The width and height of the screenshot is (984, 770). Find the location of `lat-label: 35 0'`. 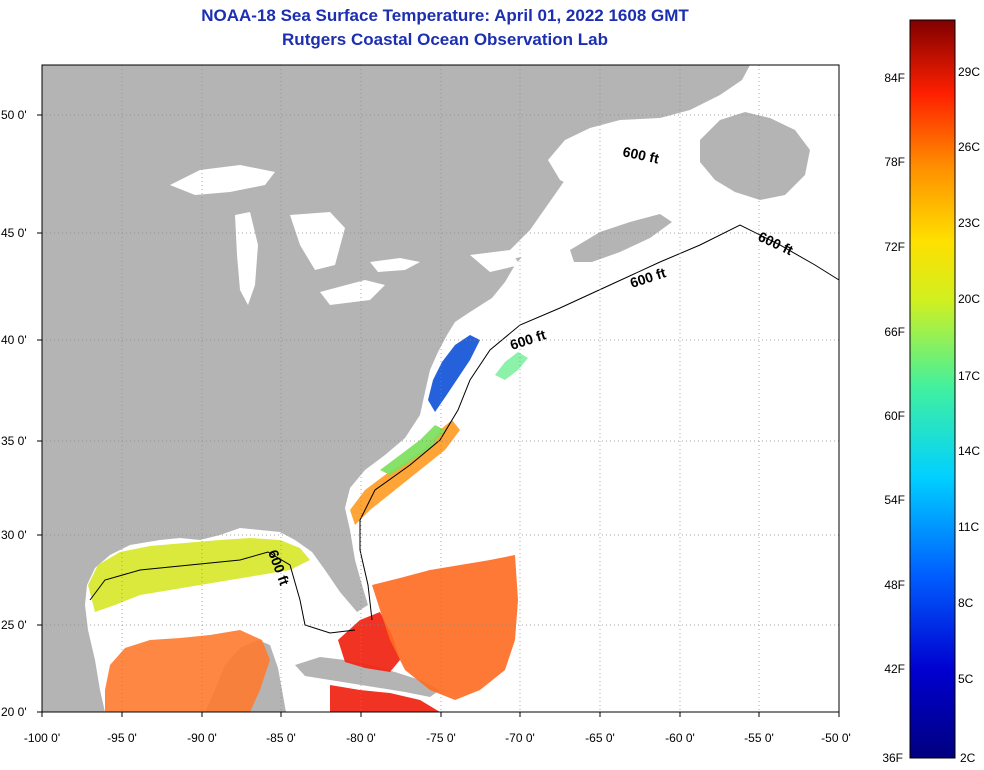

lat-label: 35 0' is located at coordinates (14, 441).